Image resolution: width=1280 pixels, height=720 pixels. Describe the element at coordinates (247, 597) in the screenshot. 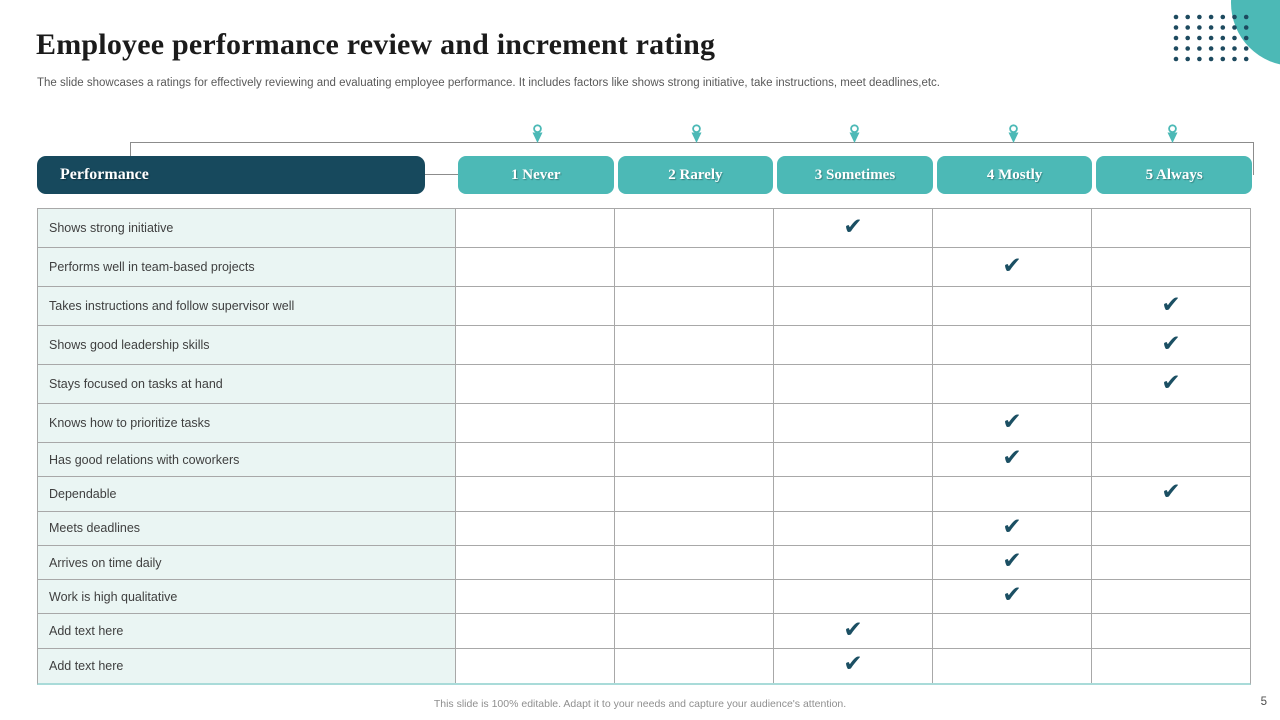

I see `row-label: Work is high qualitative` at that location.